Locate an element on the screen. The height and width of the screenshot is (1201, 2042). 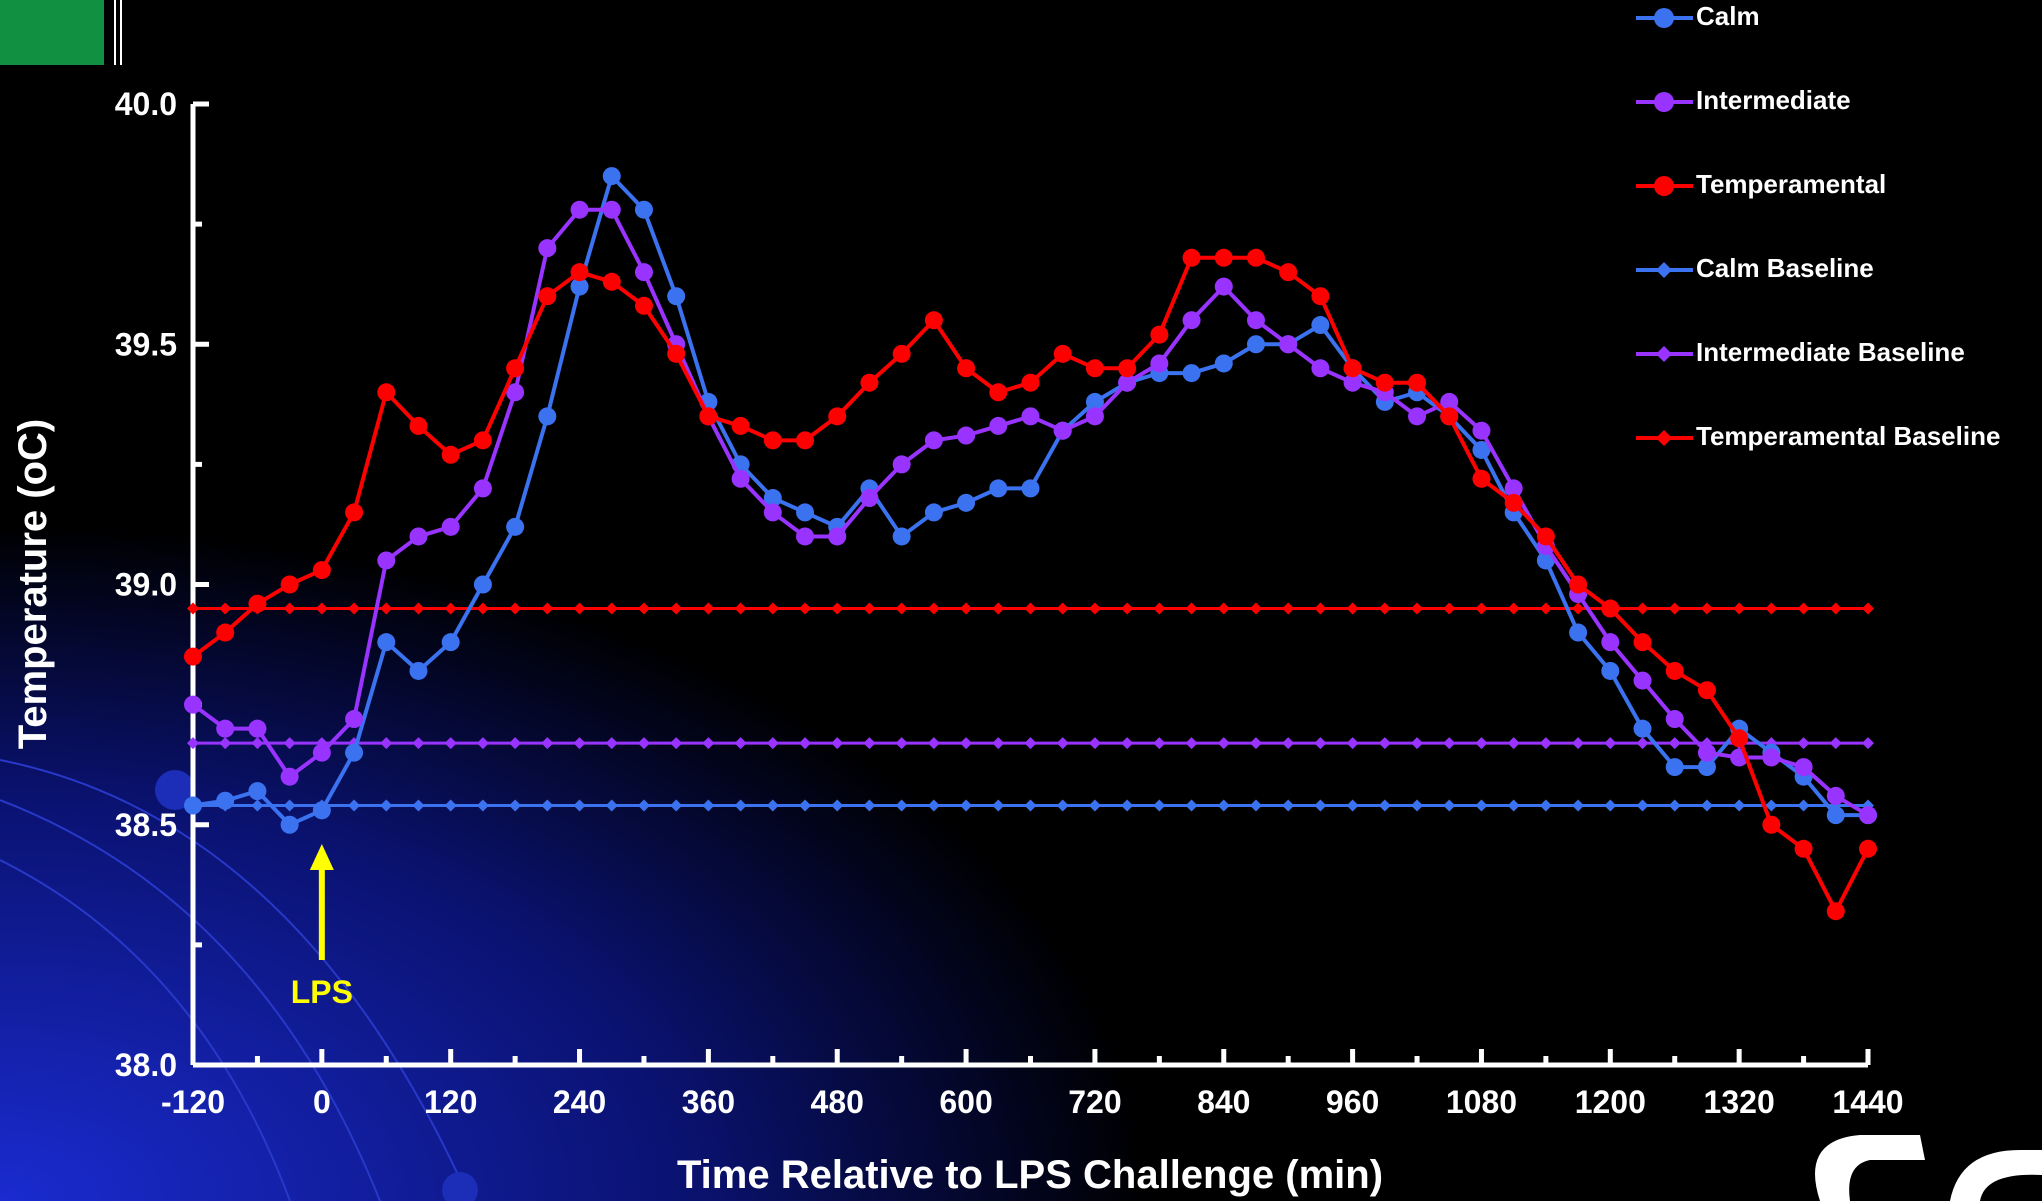
x-tick-label: -120 is located at coordinates (193, 1102).